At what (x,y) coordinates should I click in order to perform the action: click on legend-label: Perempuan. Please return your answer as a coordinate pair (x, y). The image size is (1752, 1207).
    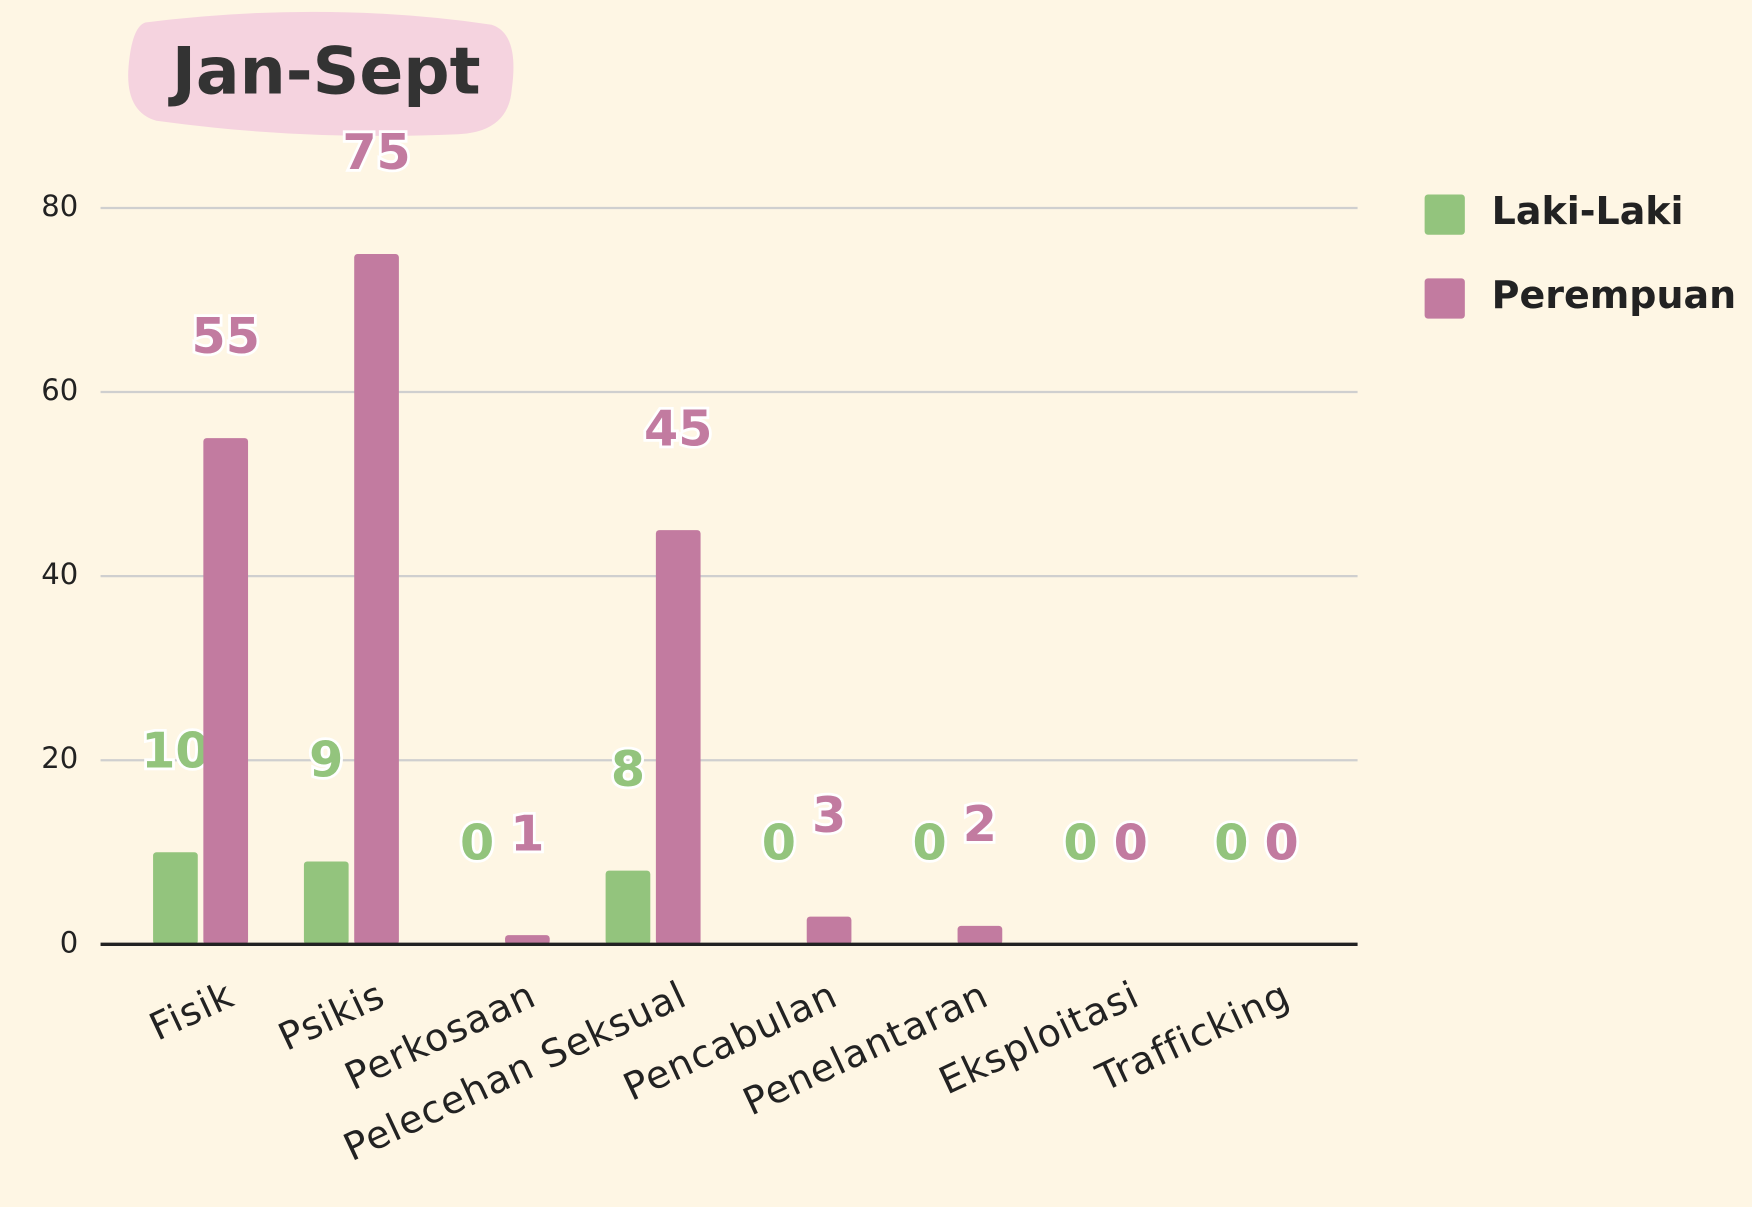
    Looking at the image, I should click on (1614, 295).